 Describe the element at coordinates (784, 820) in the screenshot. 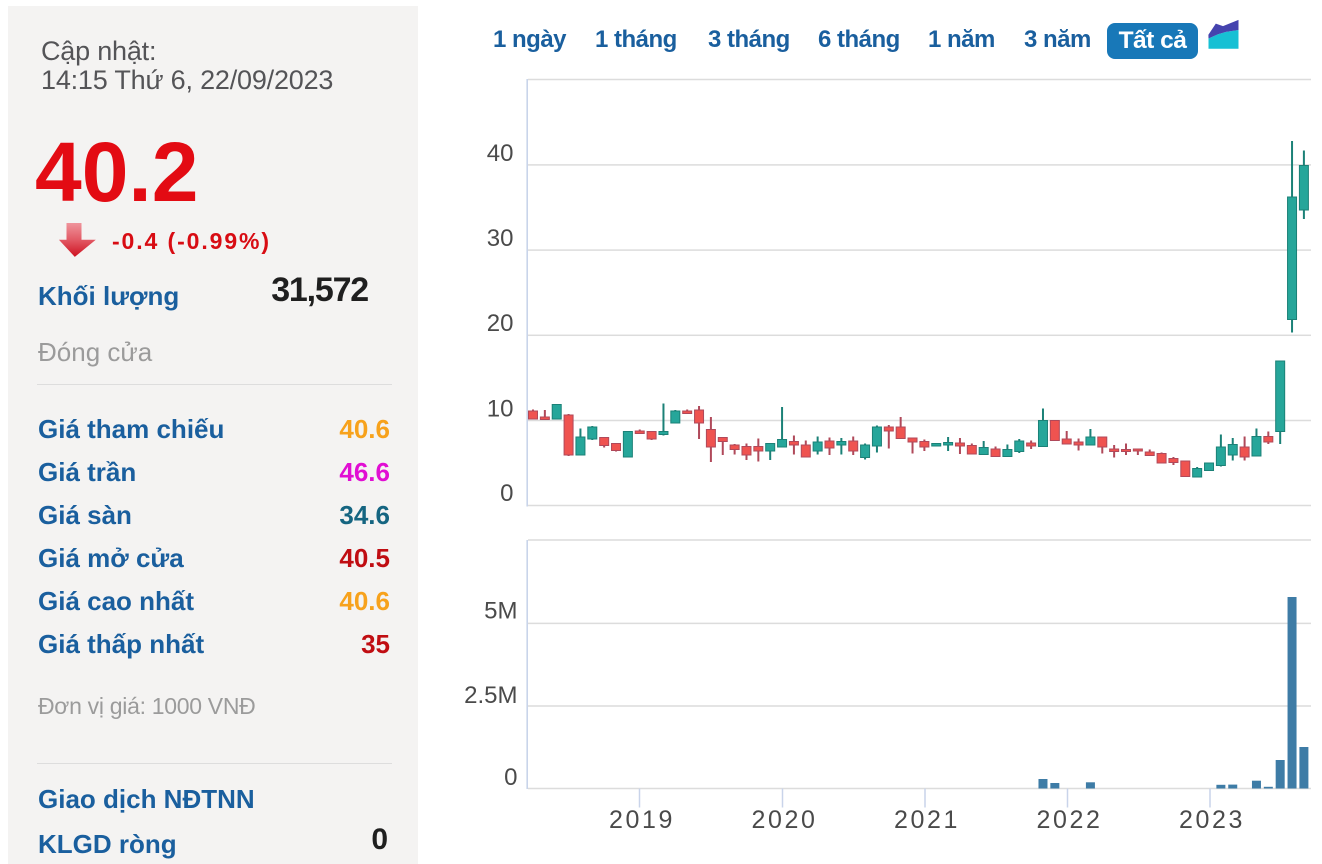

I see `svg-text: 2020` at that location.